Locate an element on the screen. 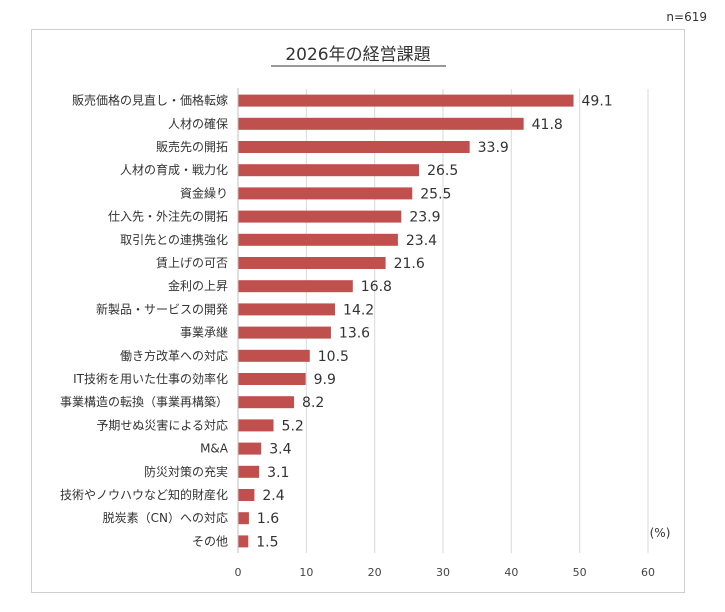 The height and width of the screenshot is (612, 725). x-tick-labels: 0 10 20 30 40 50 60 is located at coordinates (445, 572).